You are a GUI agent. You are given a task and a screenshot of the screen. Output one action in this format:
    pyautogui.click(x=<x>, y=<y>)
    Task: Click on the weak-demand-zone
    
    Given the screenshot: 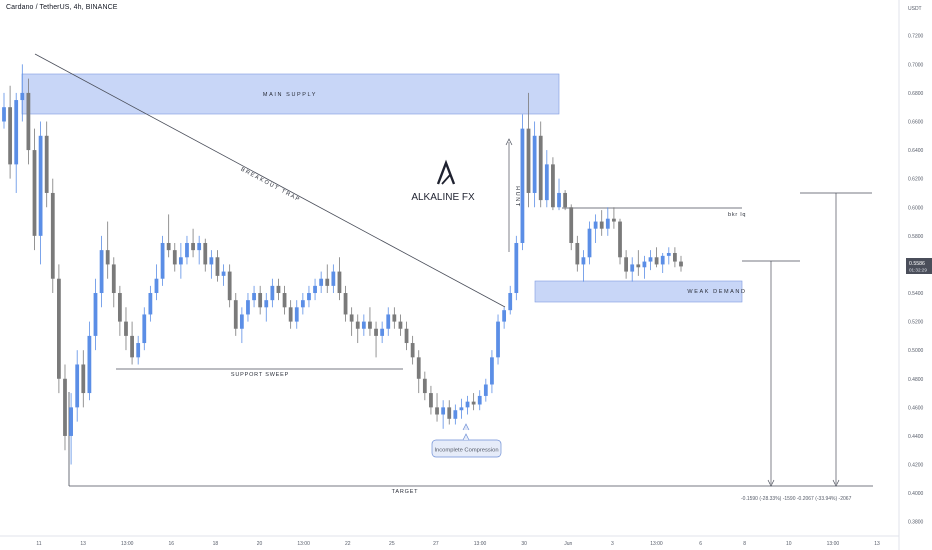 What is the action you would take?
    pyautogui.click(x=638, y=291)
    